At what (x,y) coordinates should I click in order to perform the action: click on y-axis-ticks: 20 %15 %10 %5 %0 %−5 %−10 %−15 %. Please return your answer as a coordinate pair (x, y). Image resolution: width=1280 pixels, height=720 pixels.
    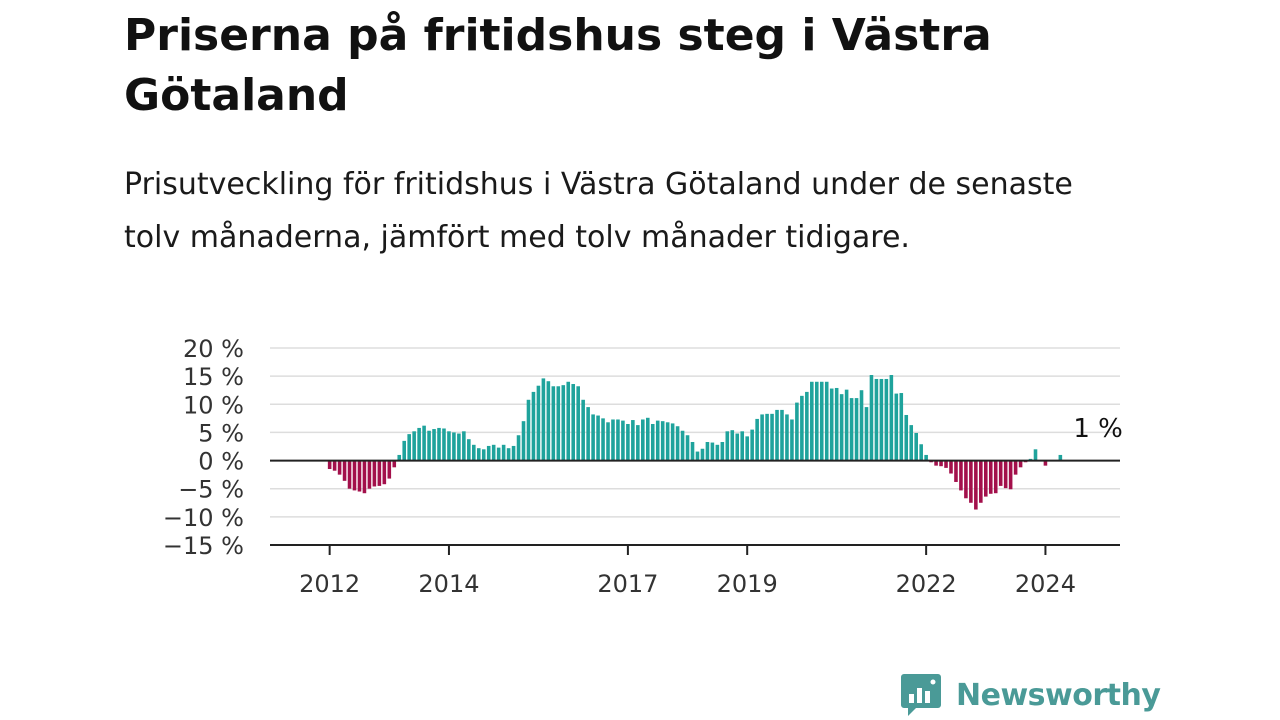
    Looking at the image, I should click on (203, 447).